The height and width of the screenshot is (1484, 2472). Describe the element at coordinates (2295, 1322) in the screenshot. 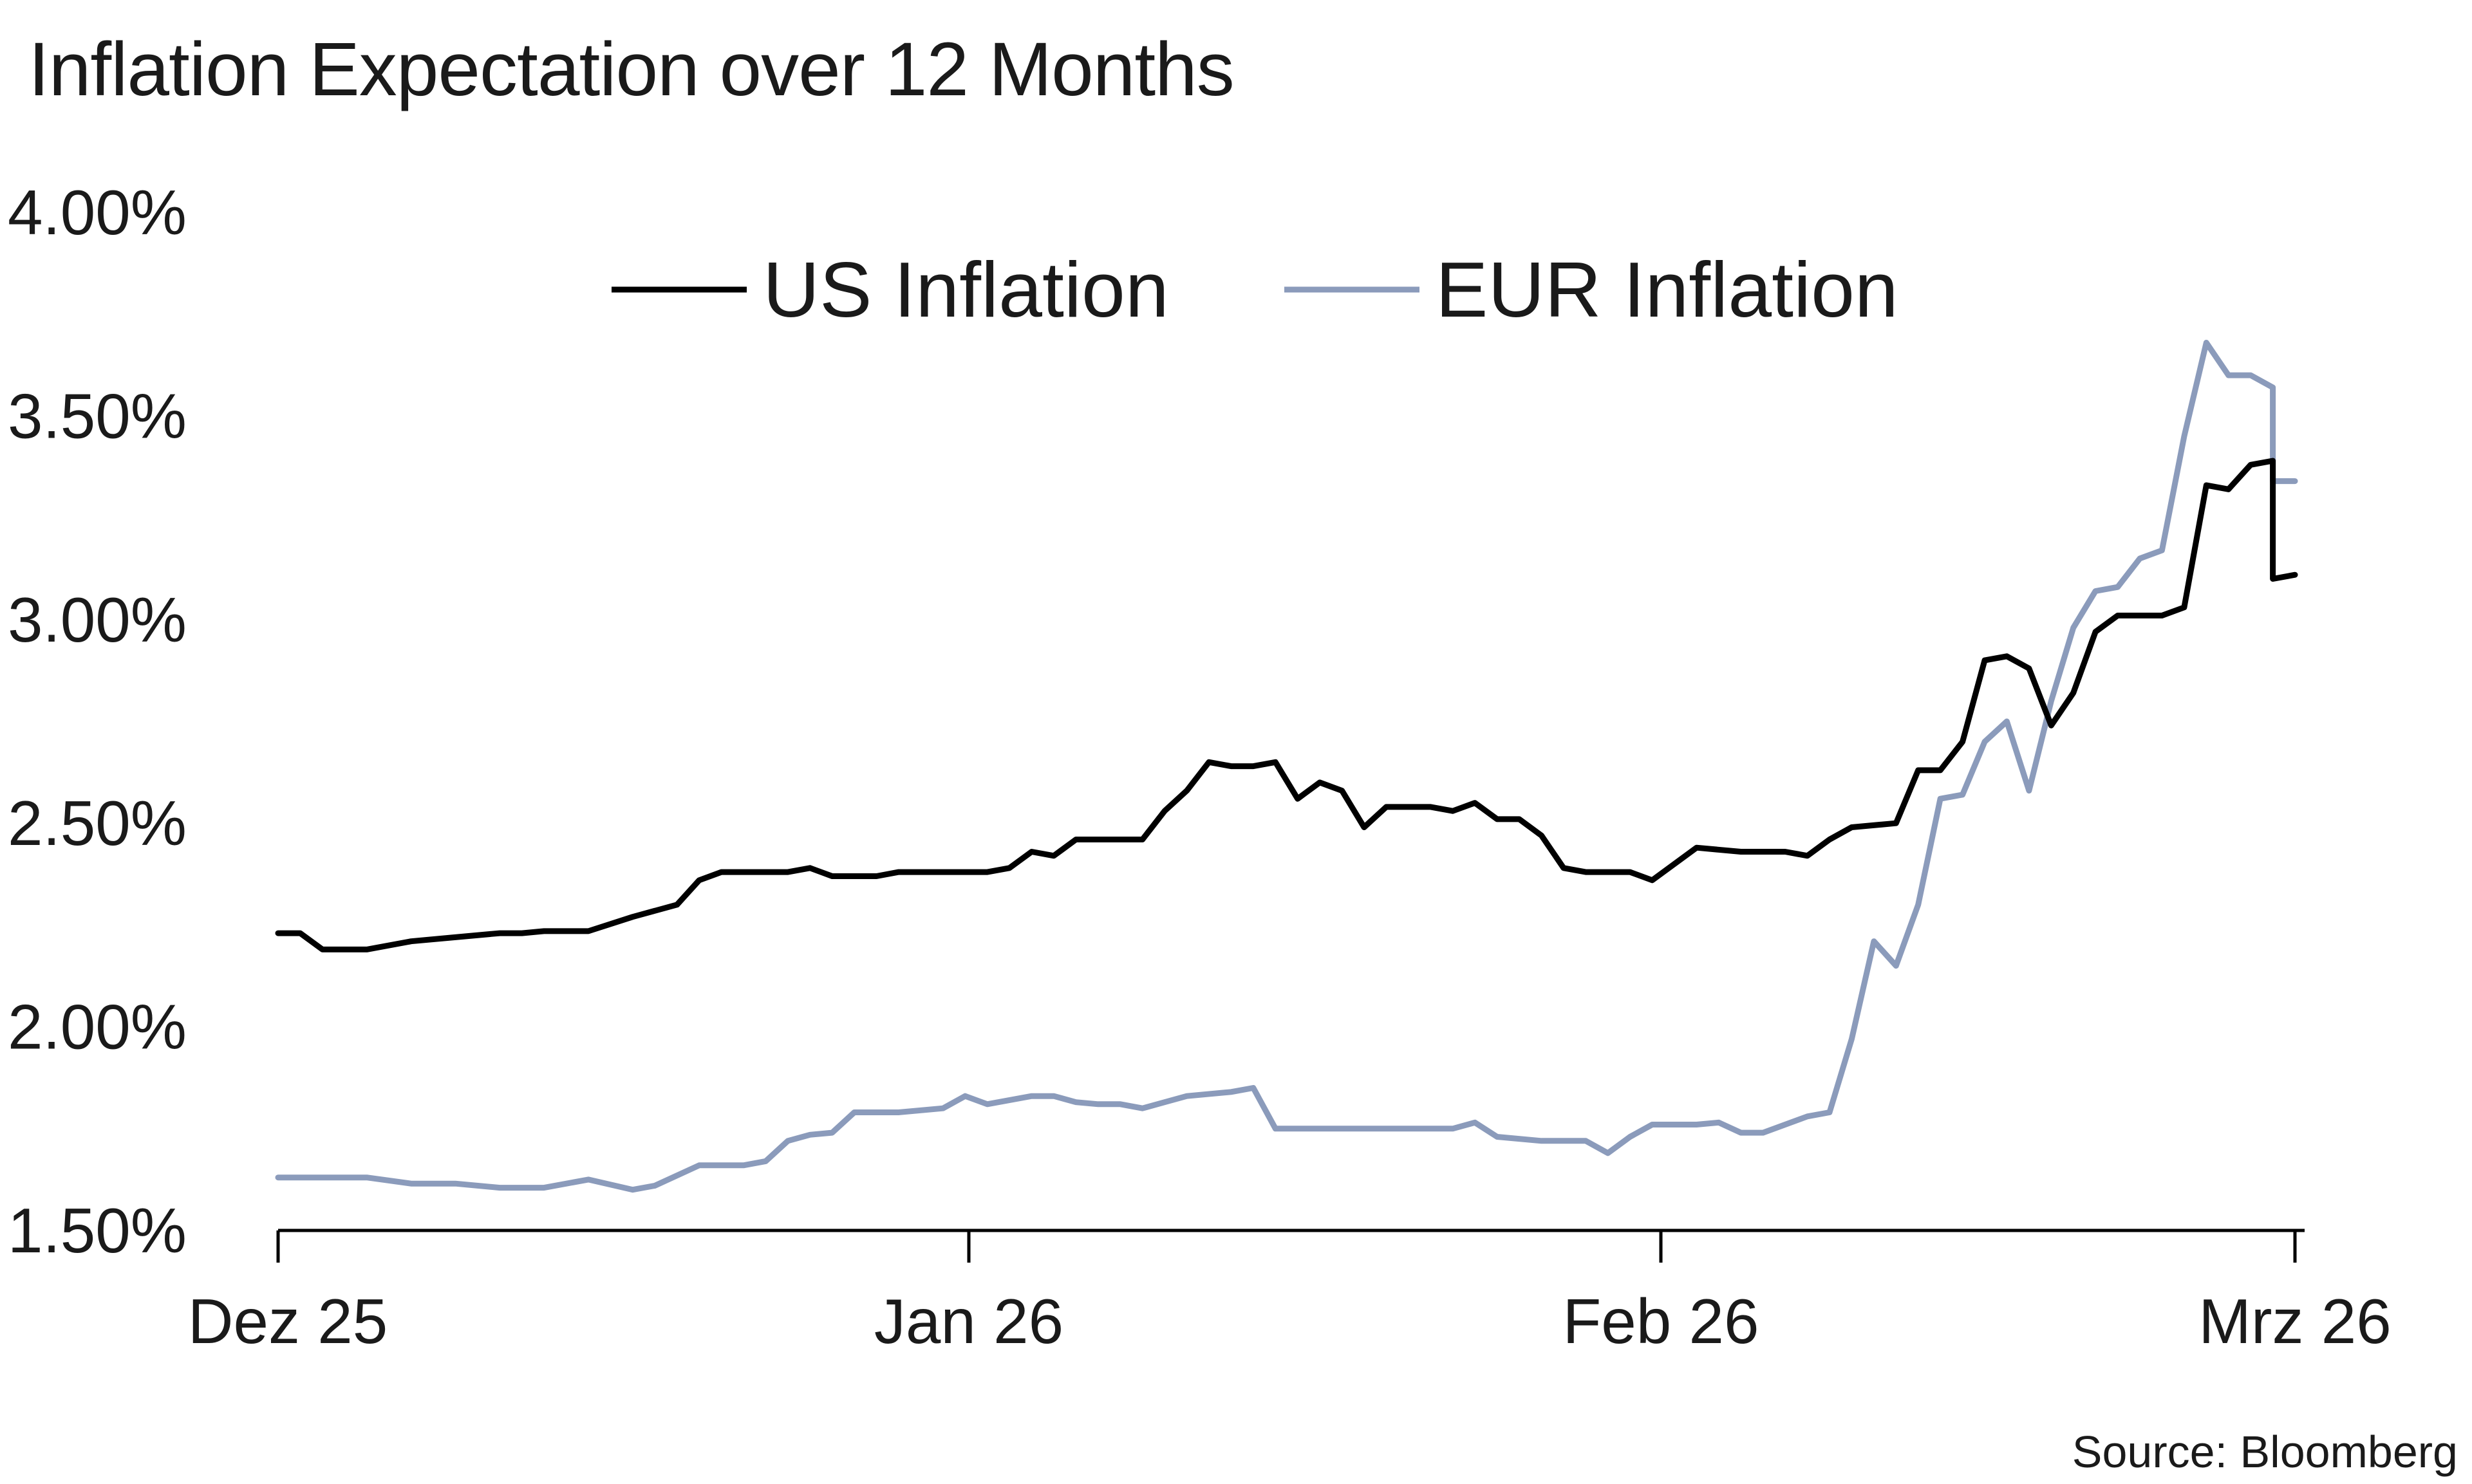

I see `x-tick-label: Mrz 26` at that location.